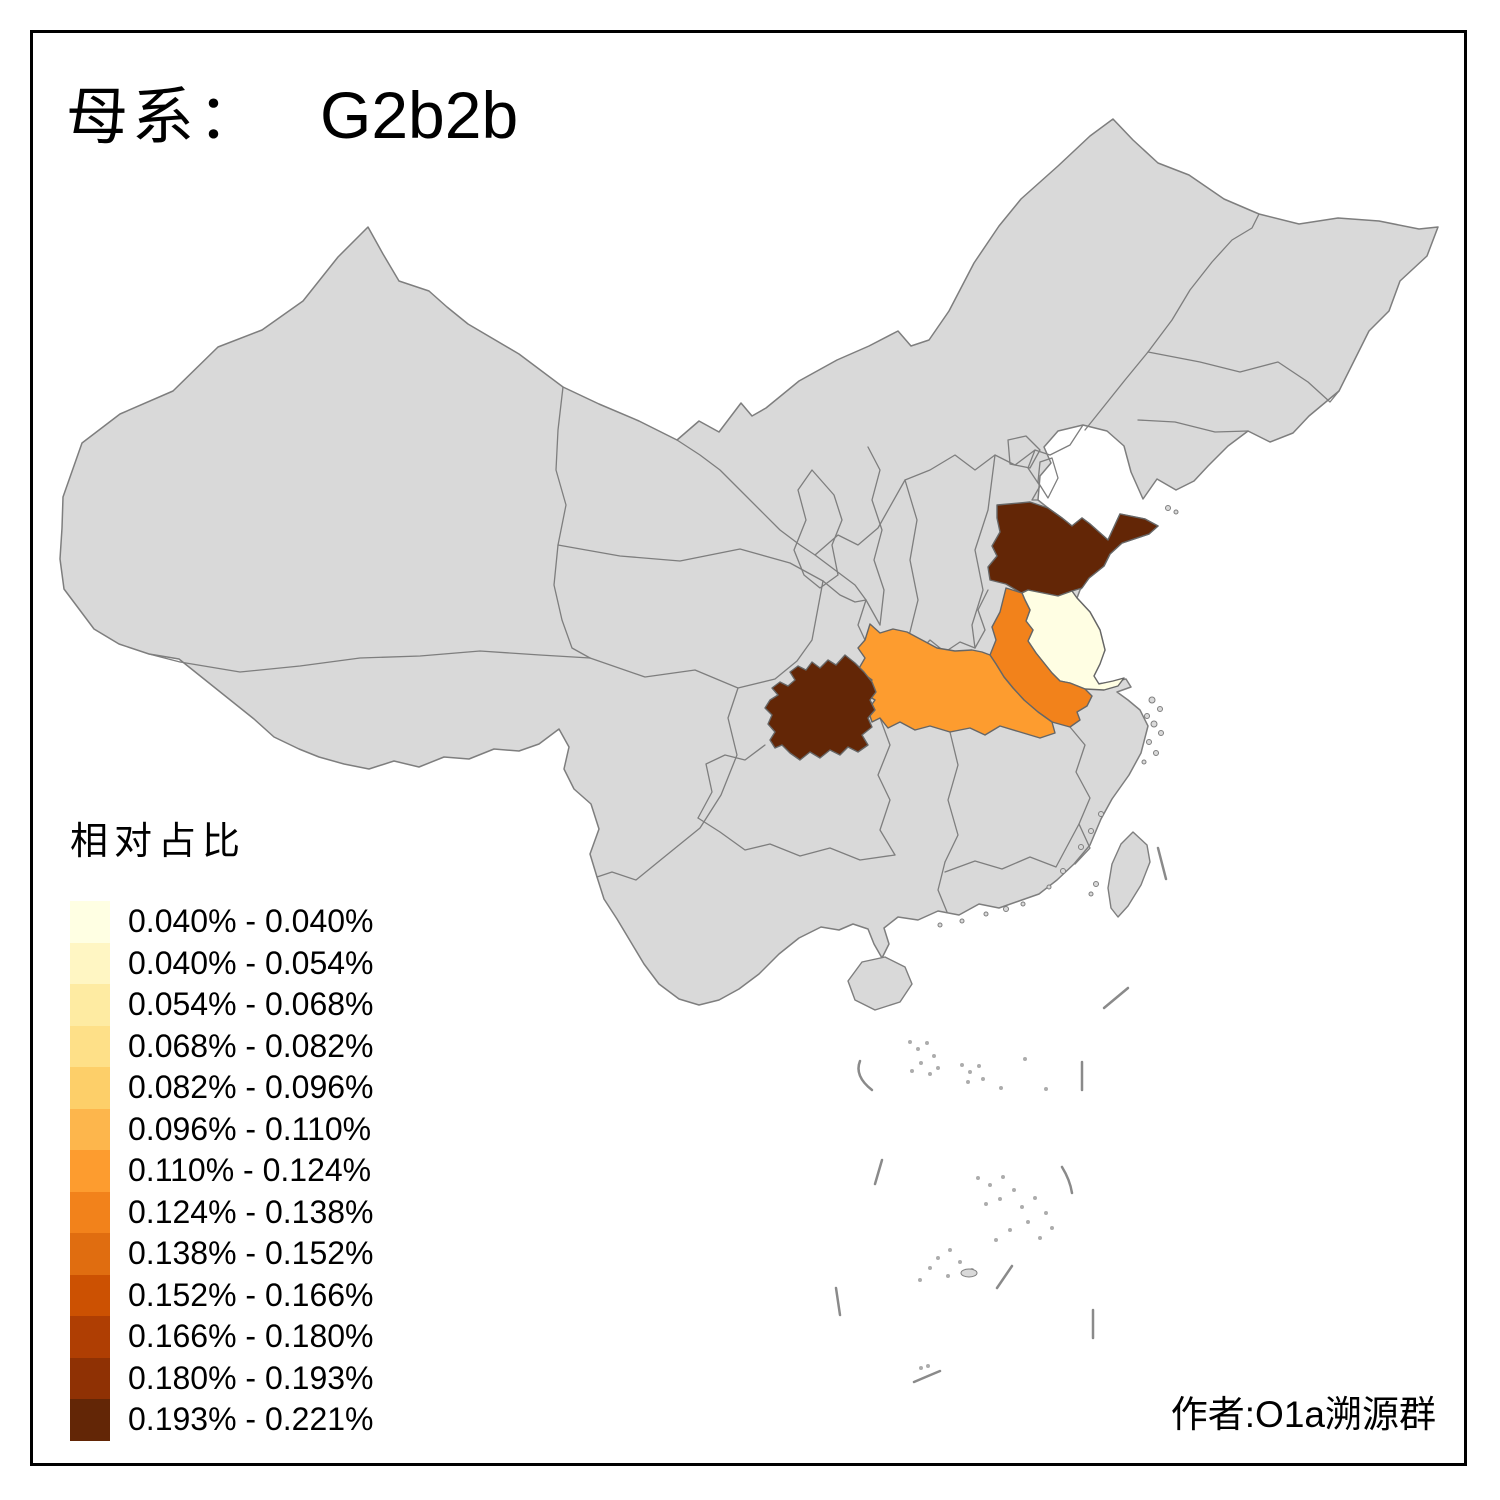 The width and height of the screenshot is (1500, 1500). Describe the element at coordinates (981, 1205) in the screenshot. I see `south-china-sea-islets` at that location.